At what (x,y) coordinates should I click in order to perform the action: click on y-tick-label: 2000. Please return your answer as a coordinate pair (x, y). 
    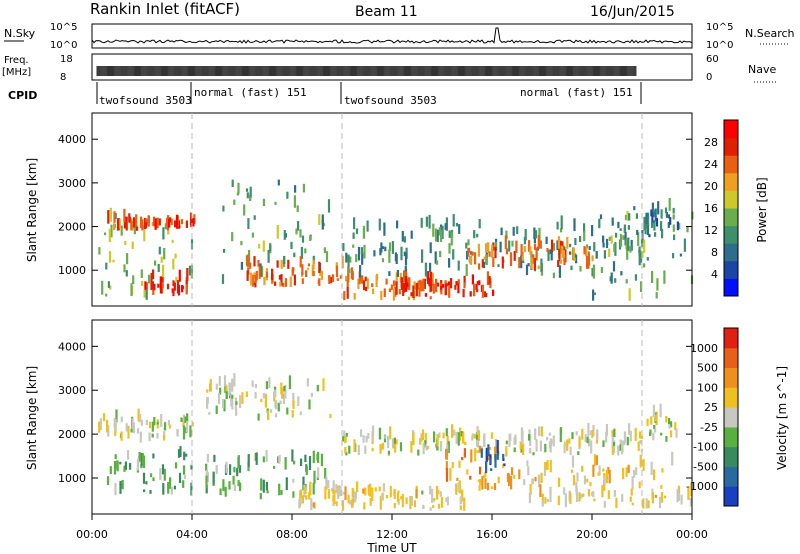
    Looking at the image, I should click on (72, 227).